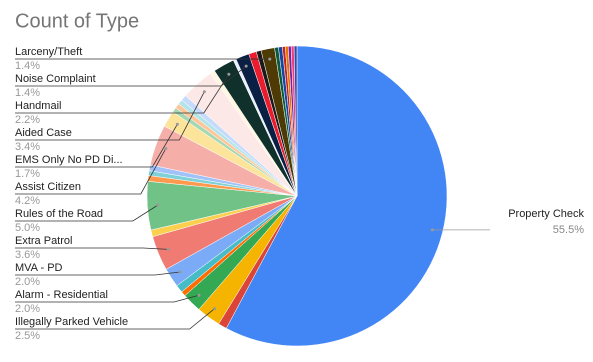  Describe the element at coordinates (568, 230) in the screenshot. I see `slice-percent: 55.5%` at that location.